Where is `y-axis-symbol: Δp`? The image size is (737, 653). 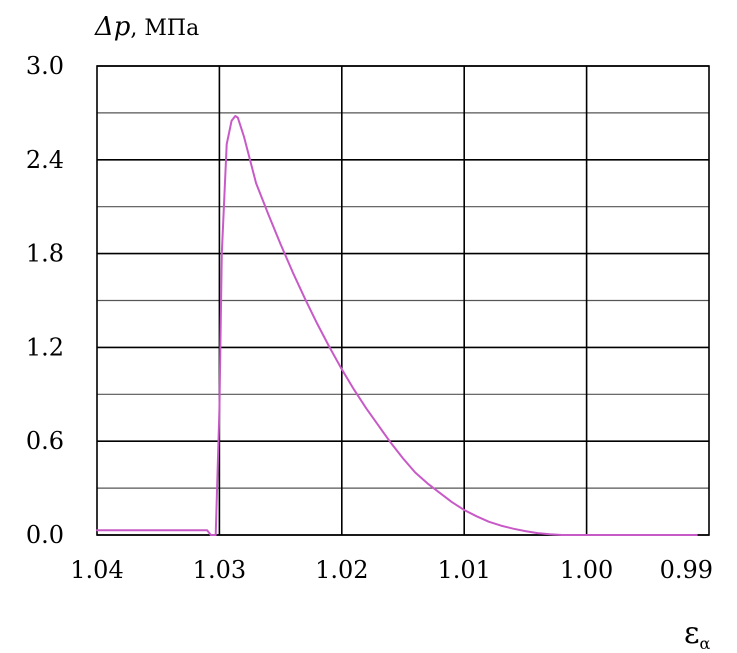
y-axis-symbol: Δp is located at coordinates (112, 27).